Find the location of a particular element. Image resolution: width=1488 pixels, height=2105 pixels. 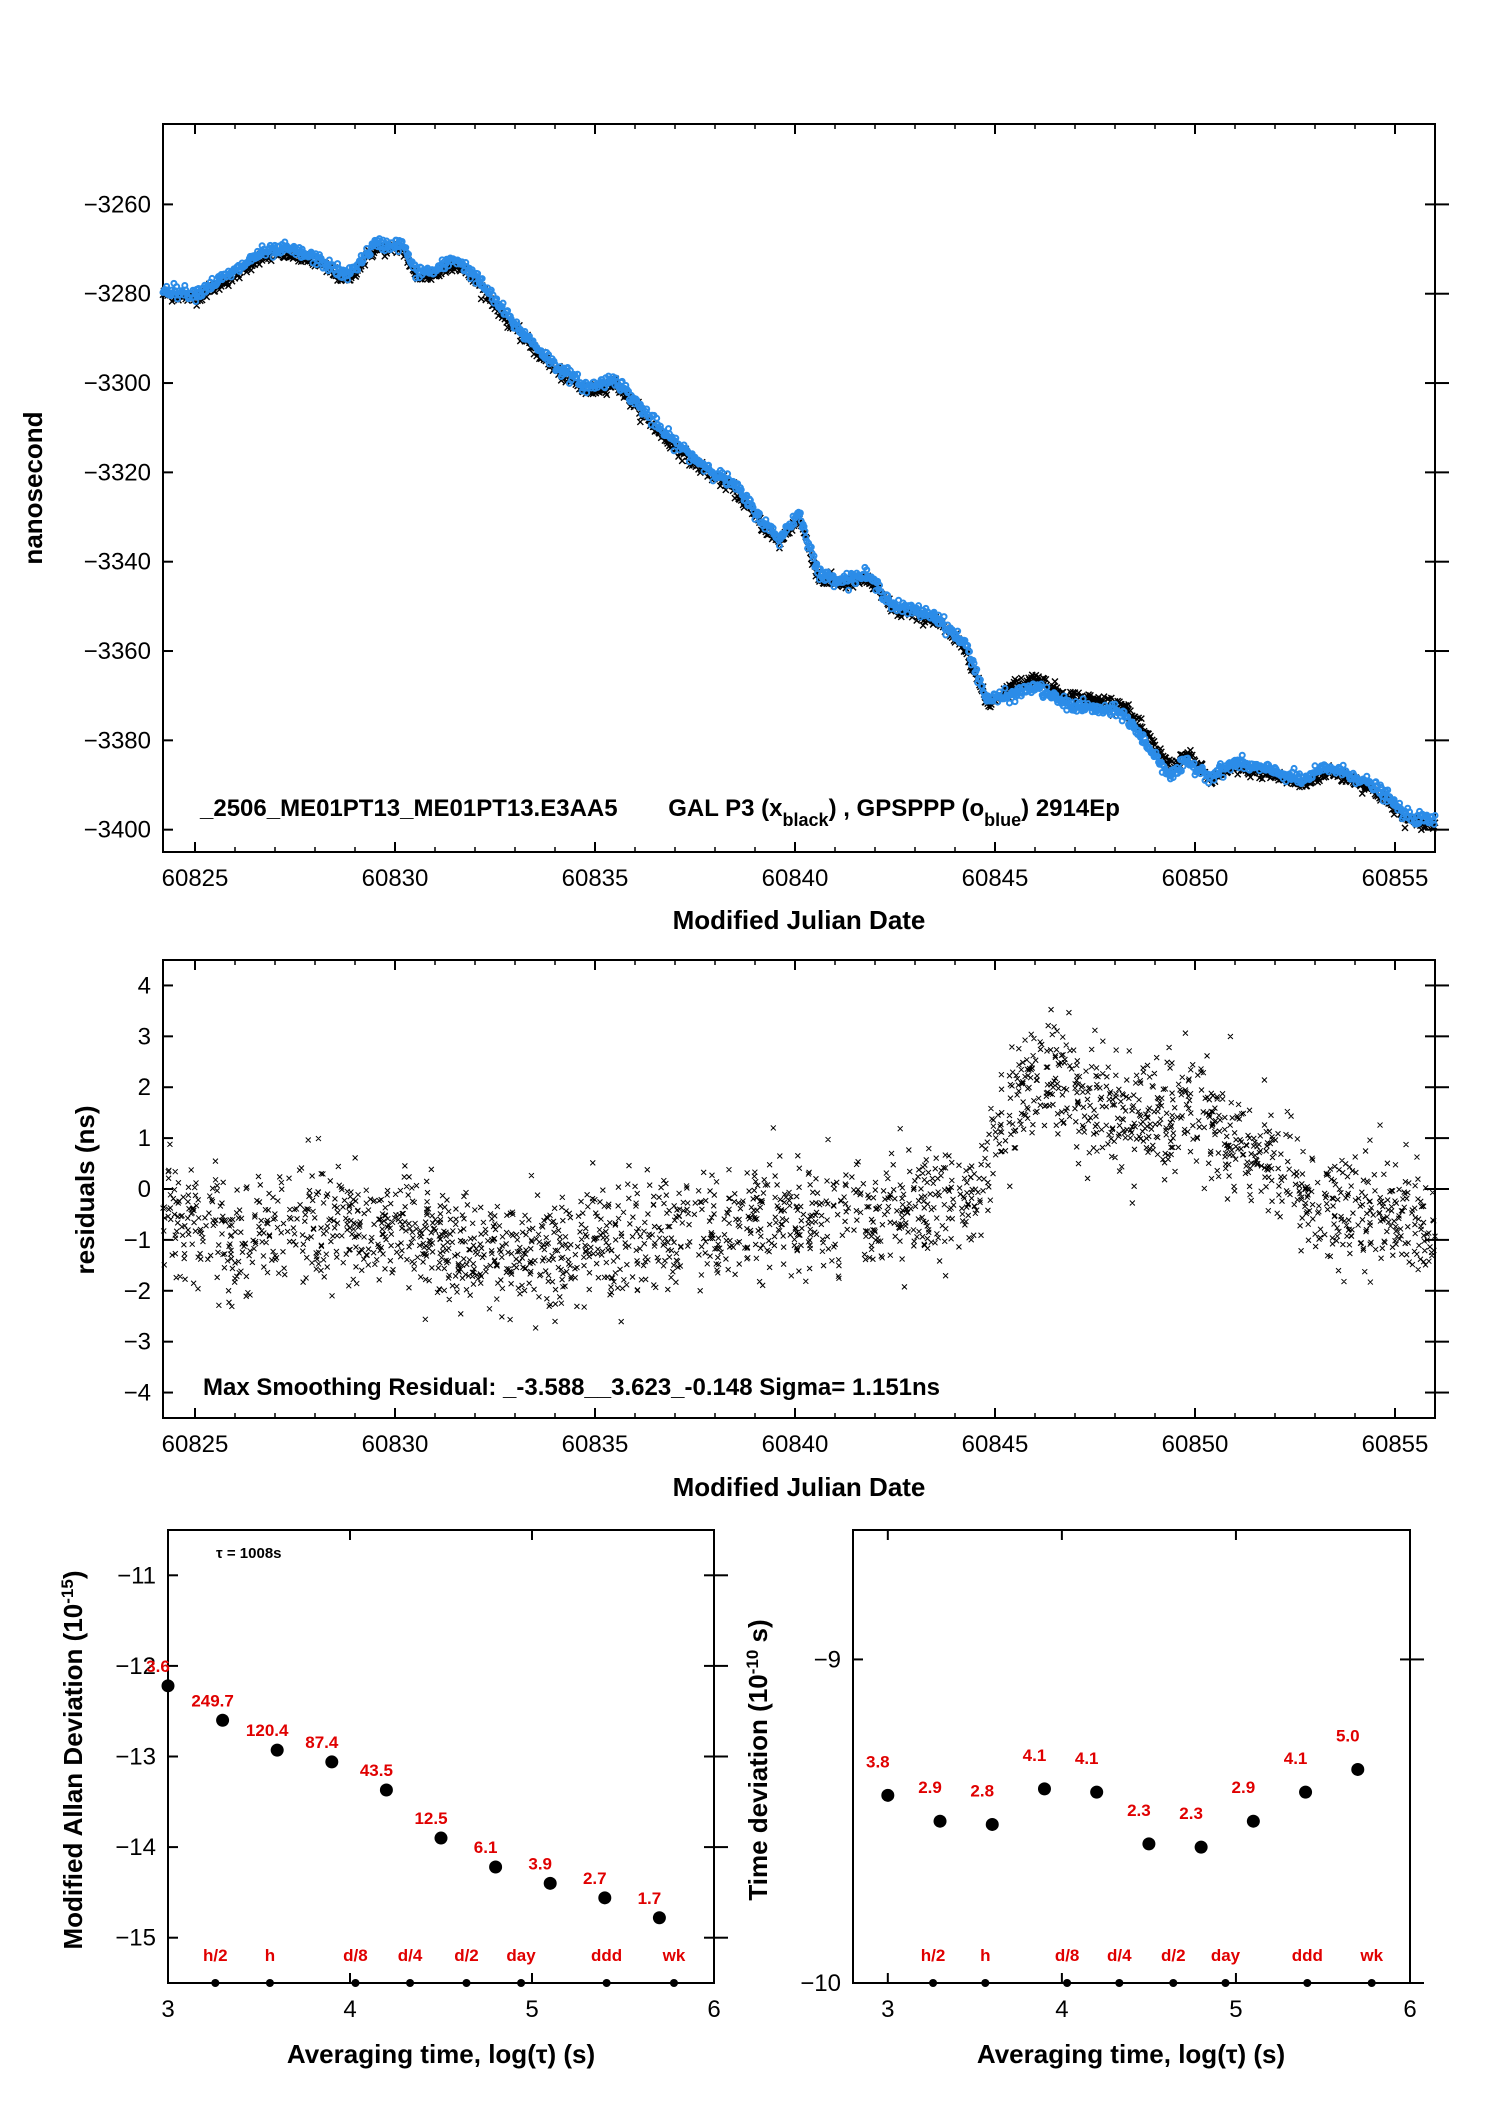

tdev-xlabel: Averaging time, log(τ) (s) is located at coordinates (1131, 2054).